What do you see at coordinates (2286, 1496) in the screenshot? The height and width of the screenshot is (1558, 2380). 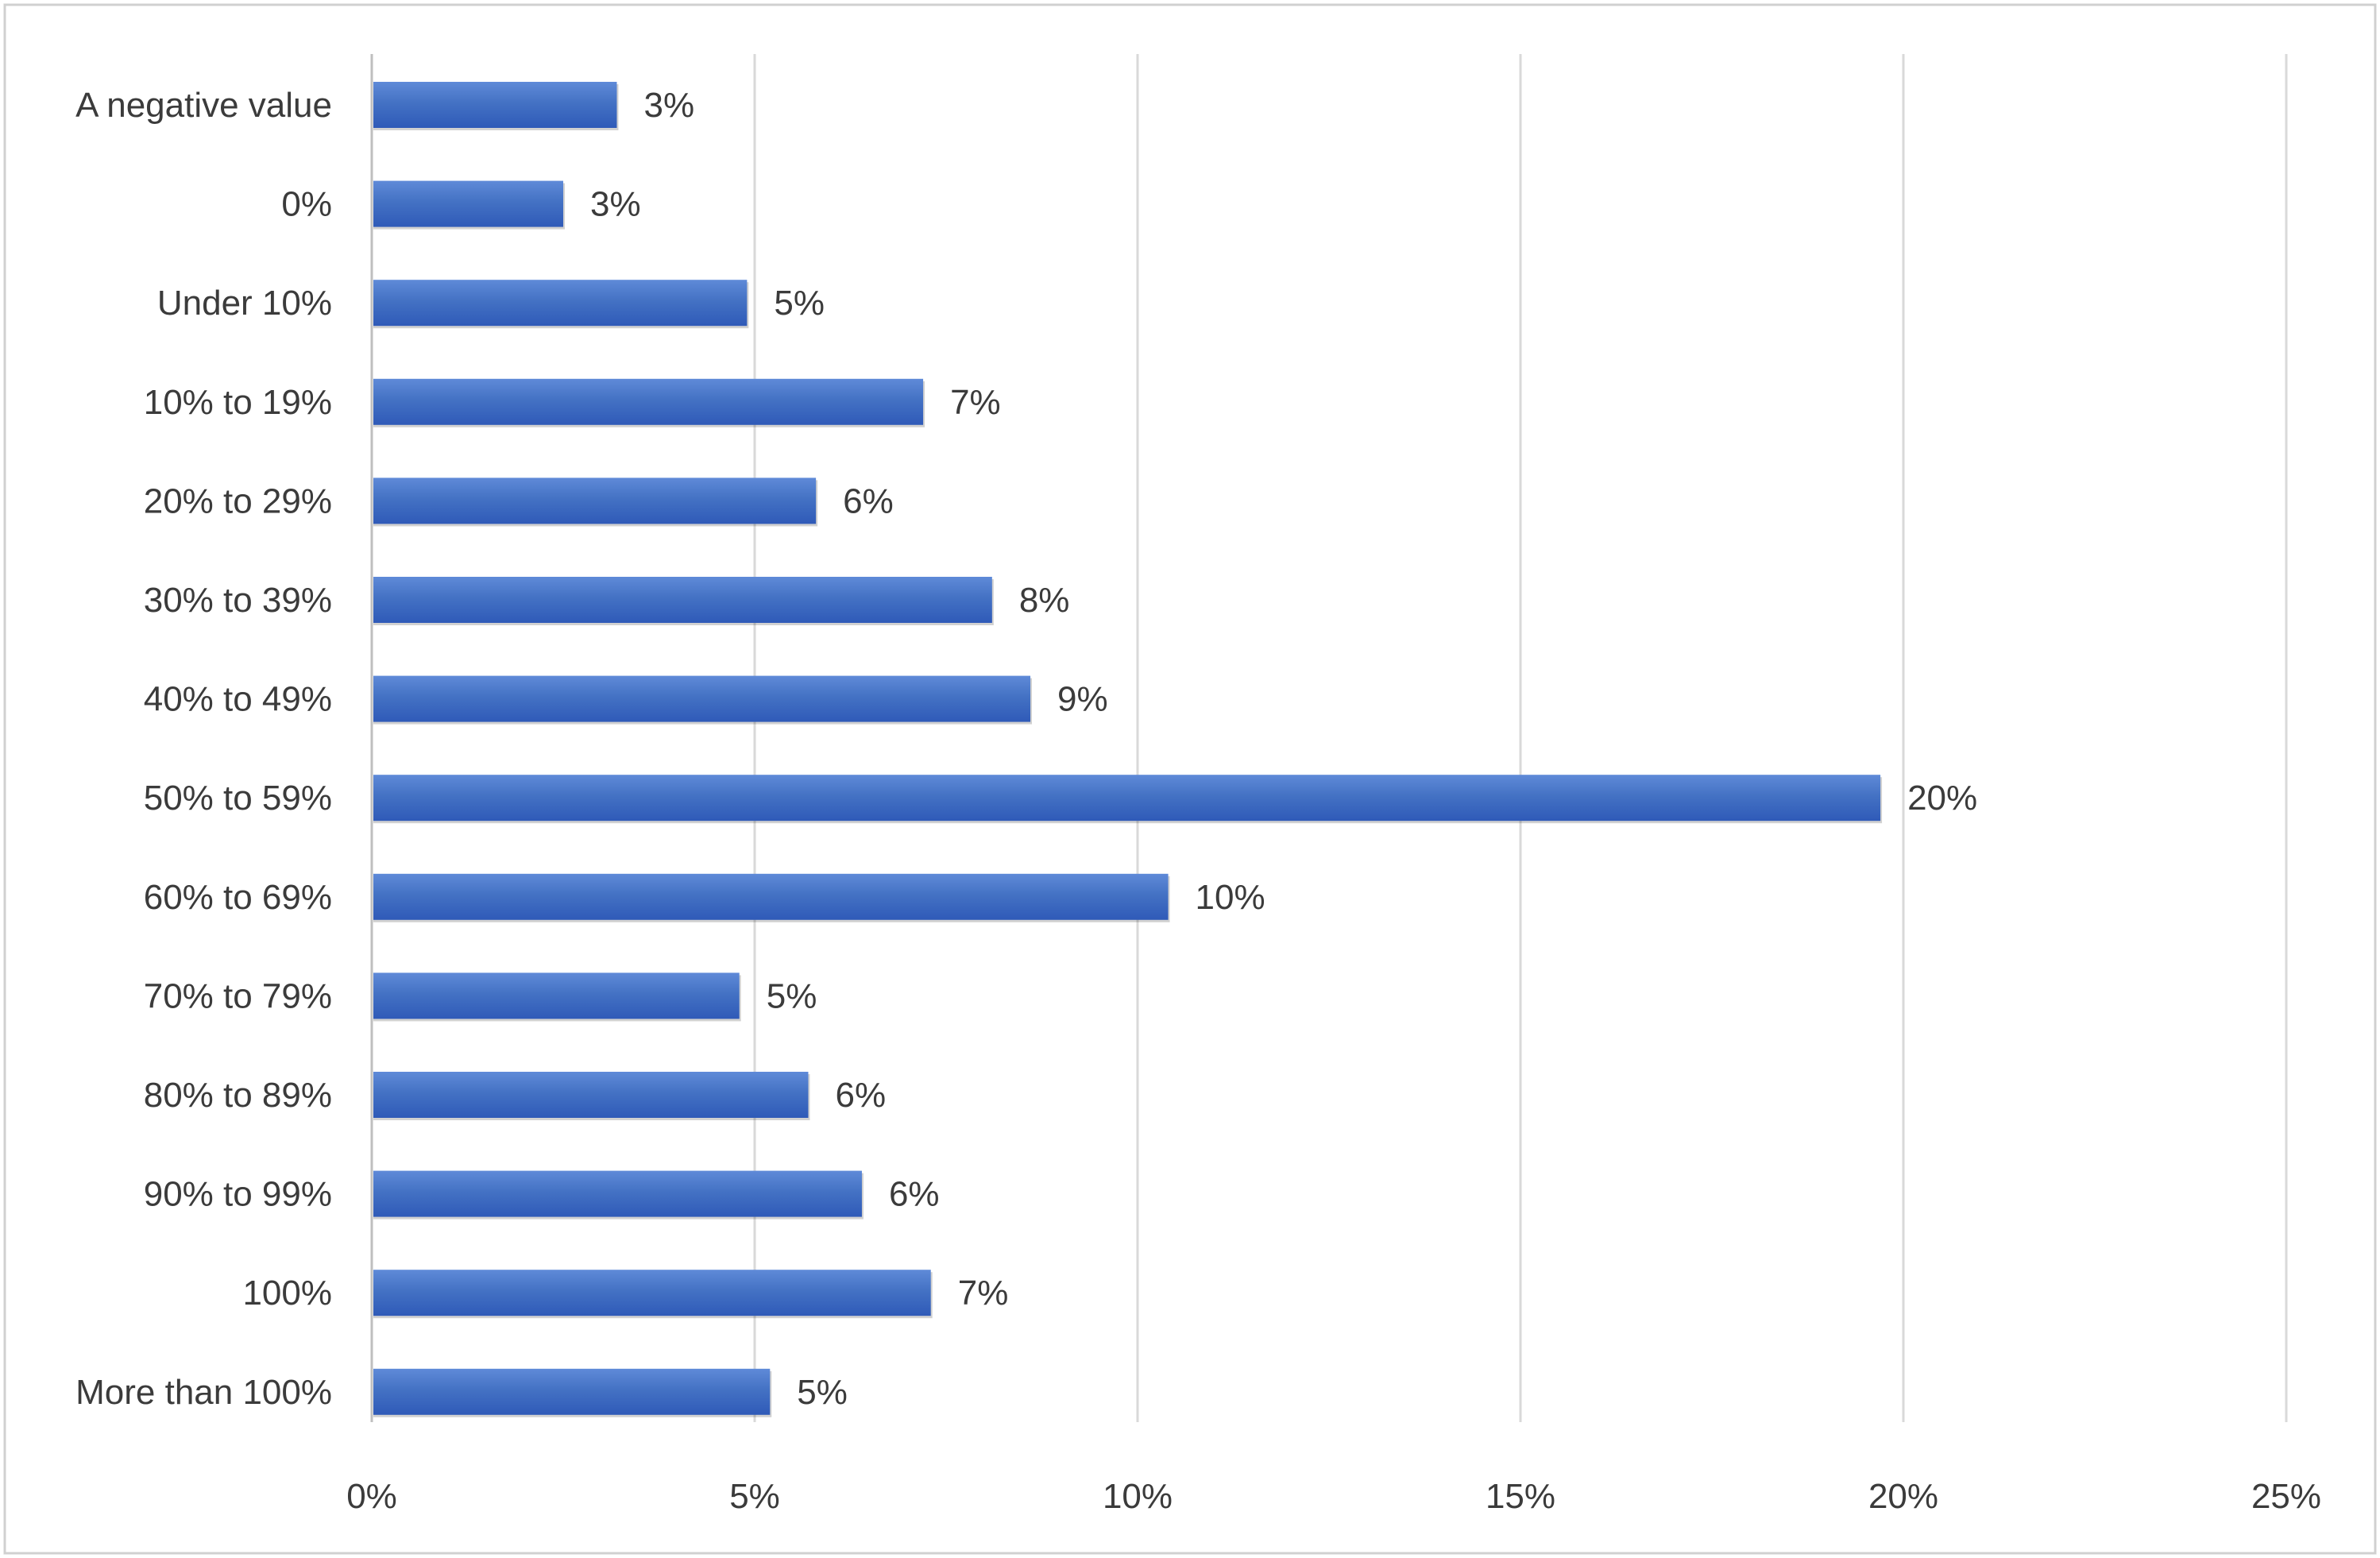 I see `x-tick-label: 25%` at bounding box center [2286, 1496].